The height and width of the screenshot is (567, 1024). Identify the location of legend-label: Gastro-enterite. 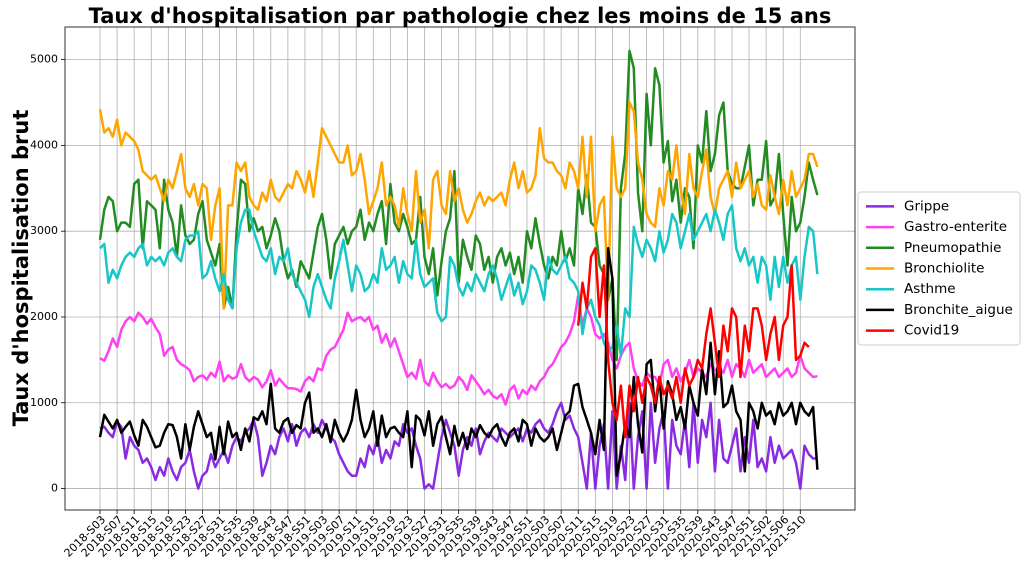
(955, 227).